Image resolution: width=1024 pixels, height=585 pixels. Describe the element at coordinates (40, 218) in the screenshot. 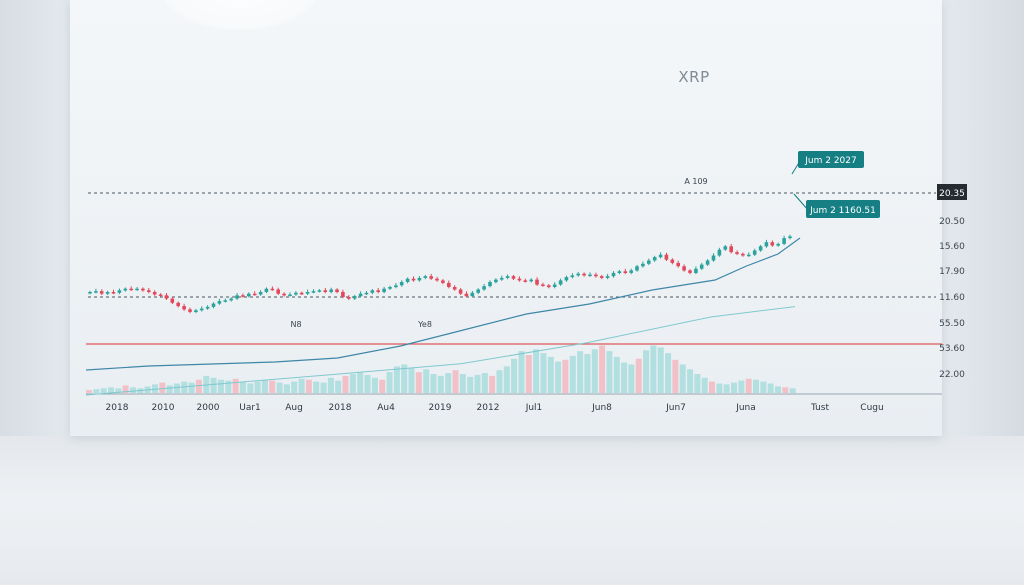

I see `background-wall-left` at that location.